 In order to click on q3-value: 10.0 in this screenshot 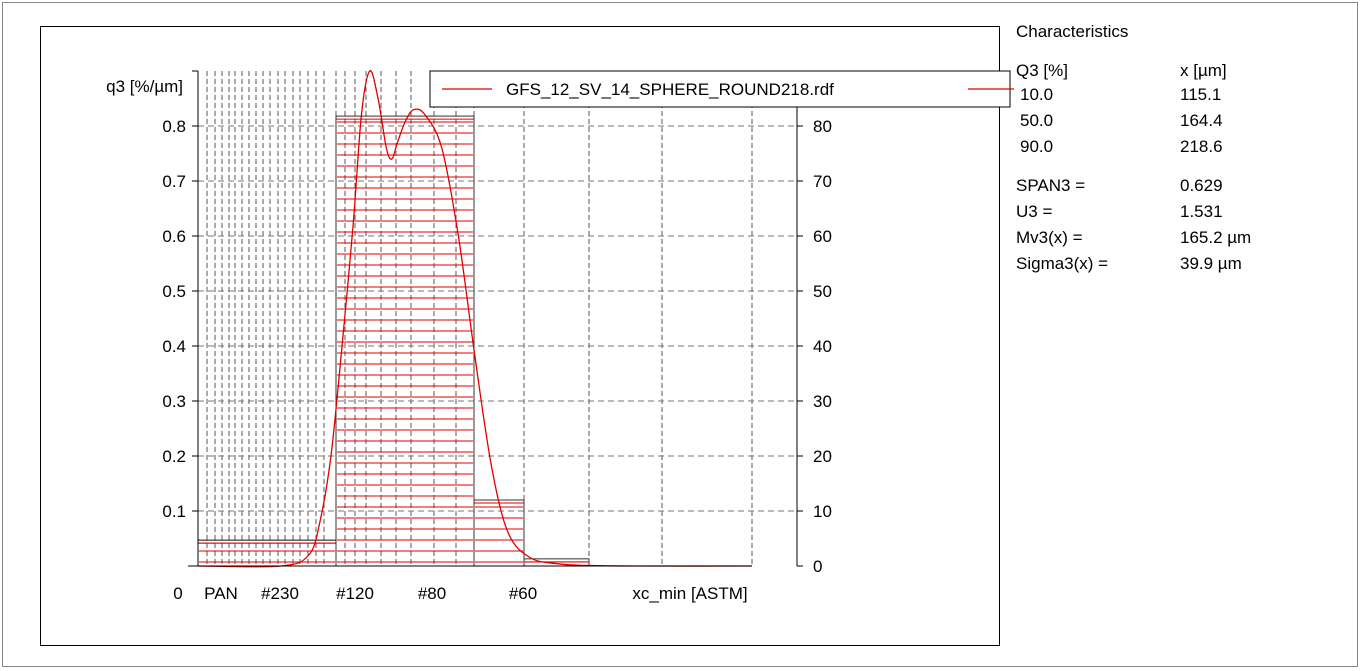, I will do `click(1037, 94)`.